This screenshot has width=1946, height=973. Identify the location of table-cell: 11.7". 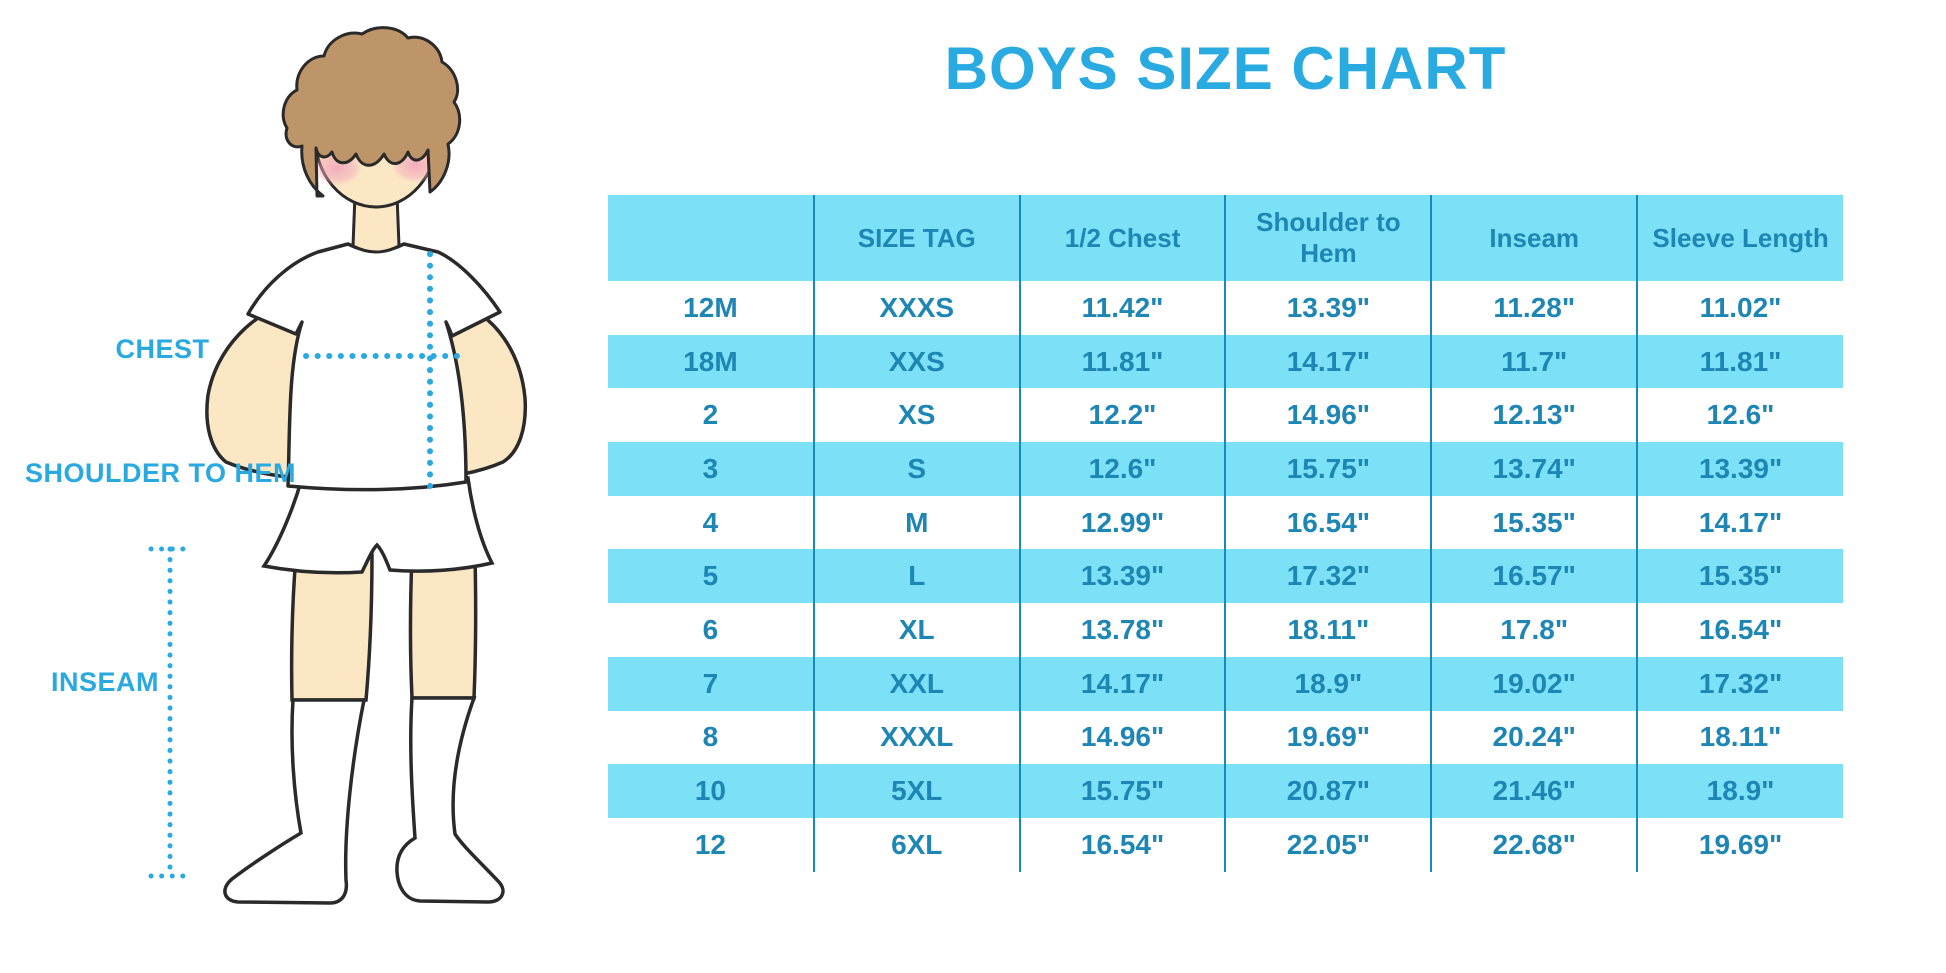
(1534, 361).